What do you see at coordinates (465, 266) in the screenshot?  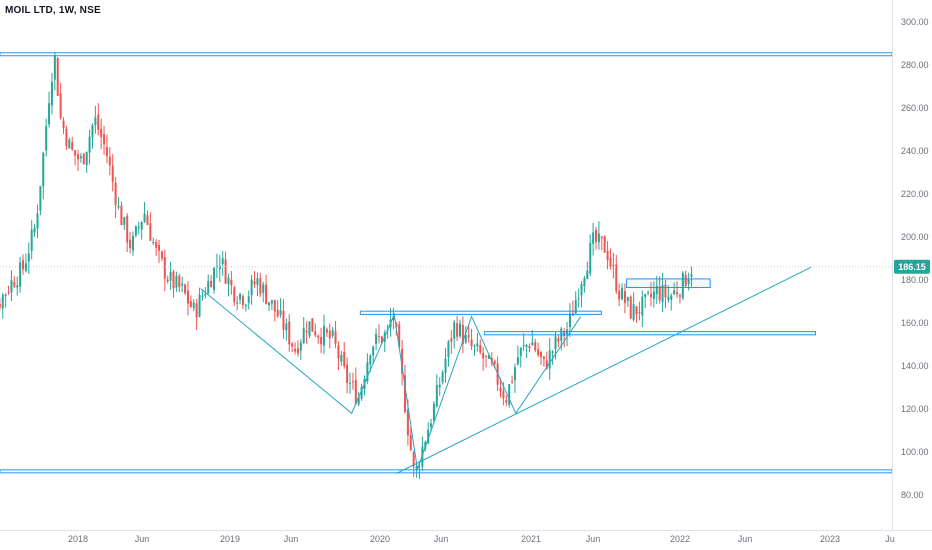 I see `current-price-badge: 186.15` at bounding box center [465, 266].